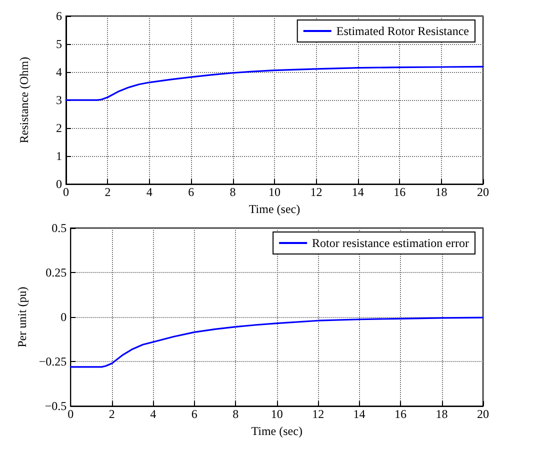  Describe the element at coordinates (59, 72) in the screenshot. I see `y-tick-label: 4` at that location.